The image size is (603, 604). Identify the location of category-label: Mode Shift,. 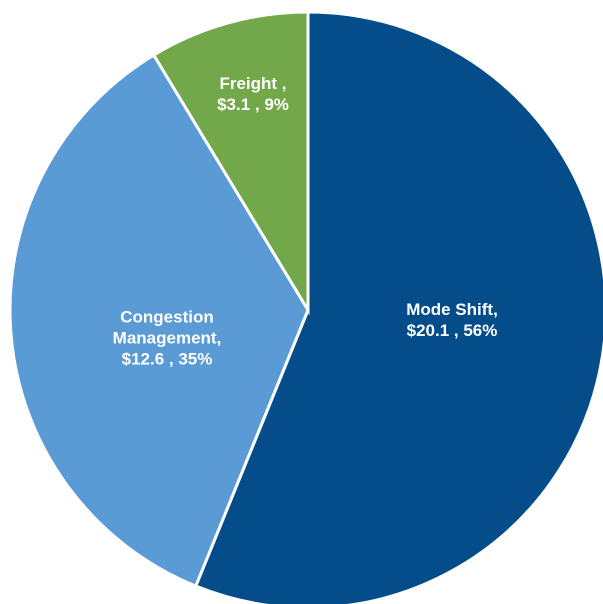
(452, 309).